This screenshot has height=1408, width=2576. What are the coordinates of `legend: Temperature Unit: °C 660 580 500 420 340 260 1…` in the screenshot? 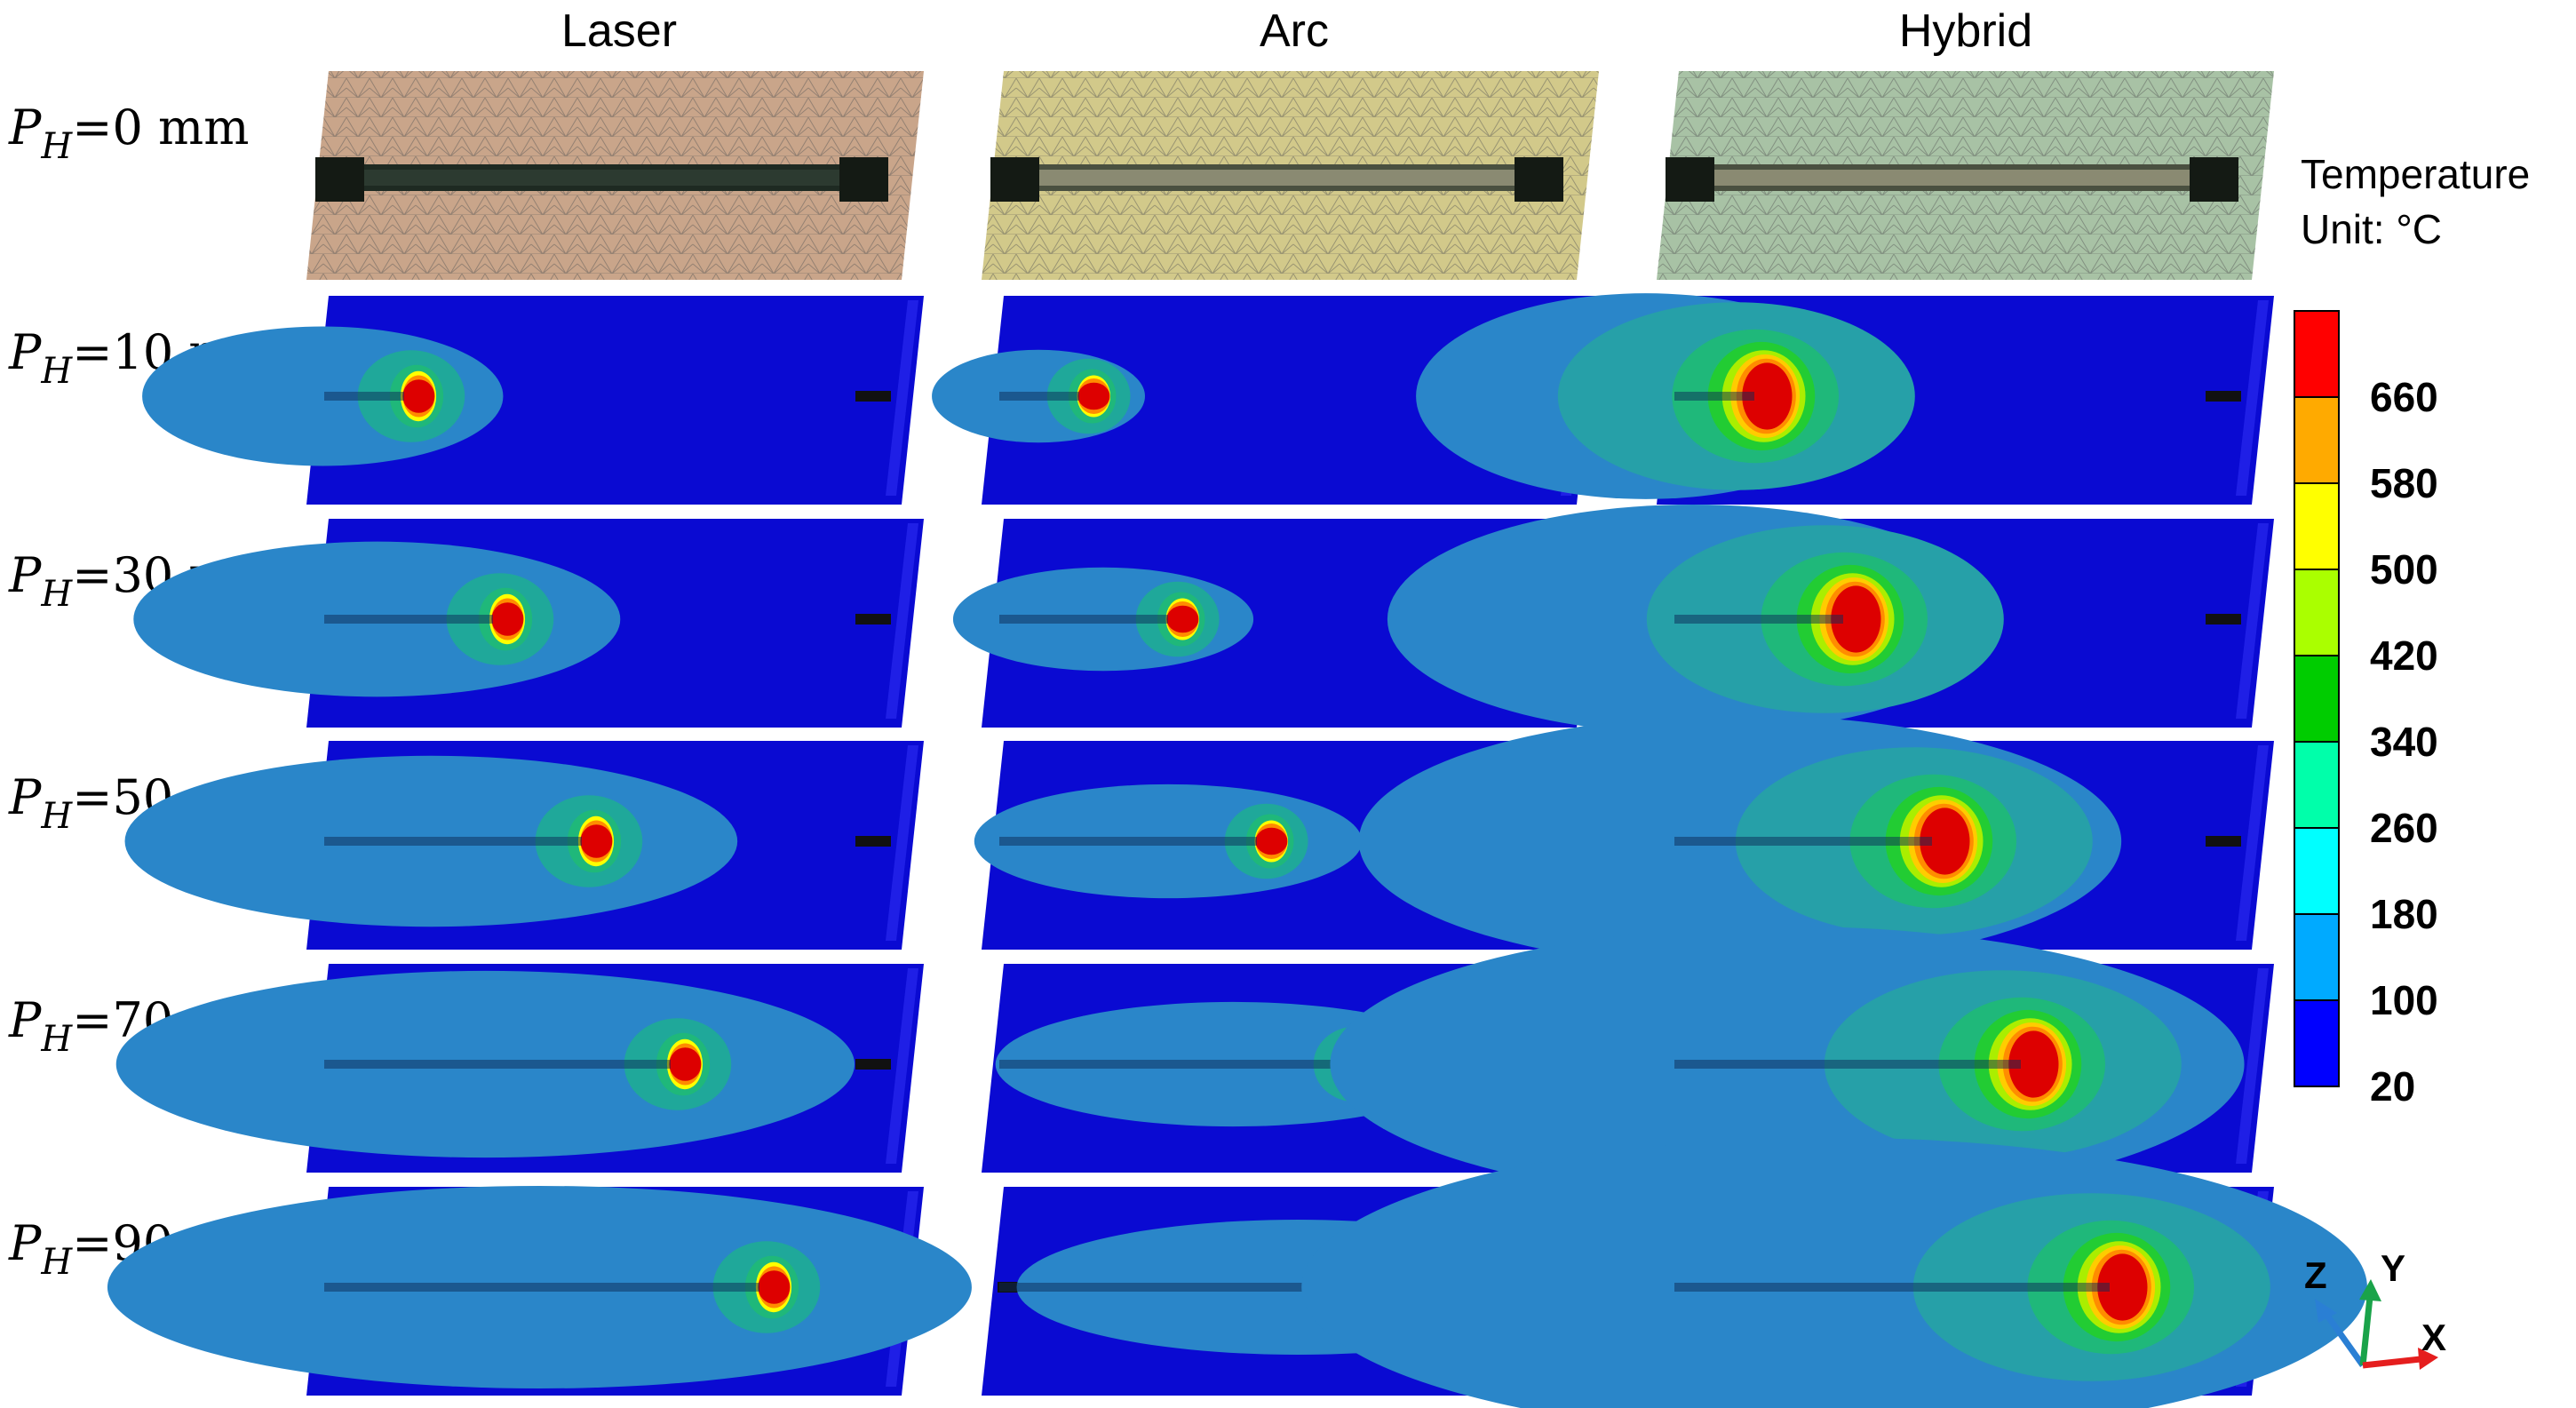 It's located at (2412, 630).